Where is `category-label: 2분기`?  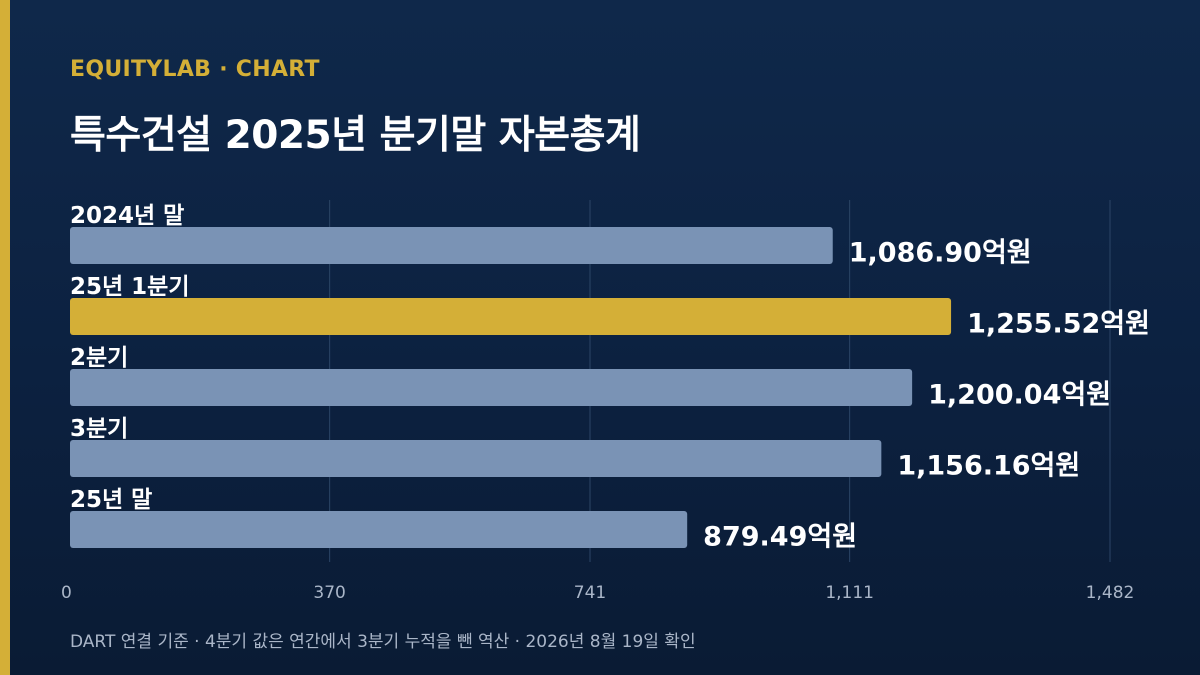 category-label: 2분기 is located at coordinates (99, 358).